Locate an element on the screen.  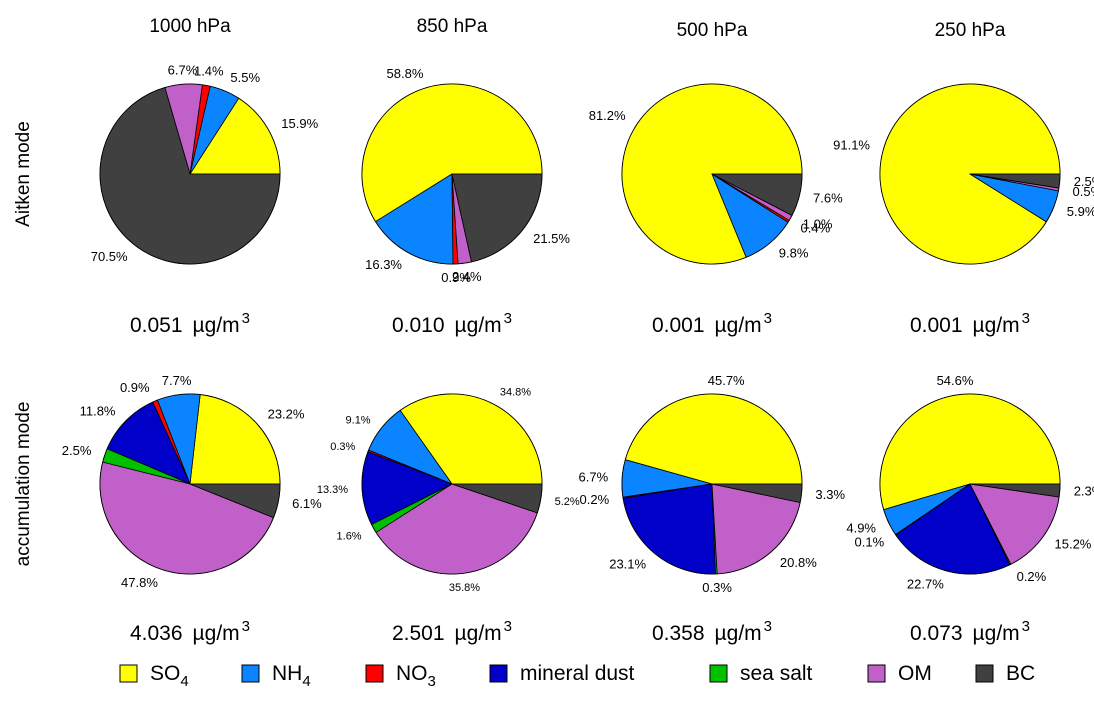
column-title: 850 hPa is located at coordinates (452, 26).